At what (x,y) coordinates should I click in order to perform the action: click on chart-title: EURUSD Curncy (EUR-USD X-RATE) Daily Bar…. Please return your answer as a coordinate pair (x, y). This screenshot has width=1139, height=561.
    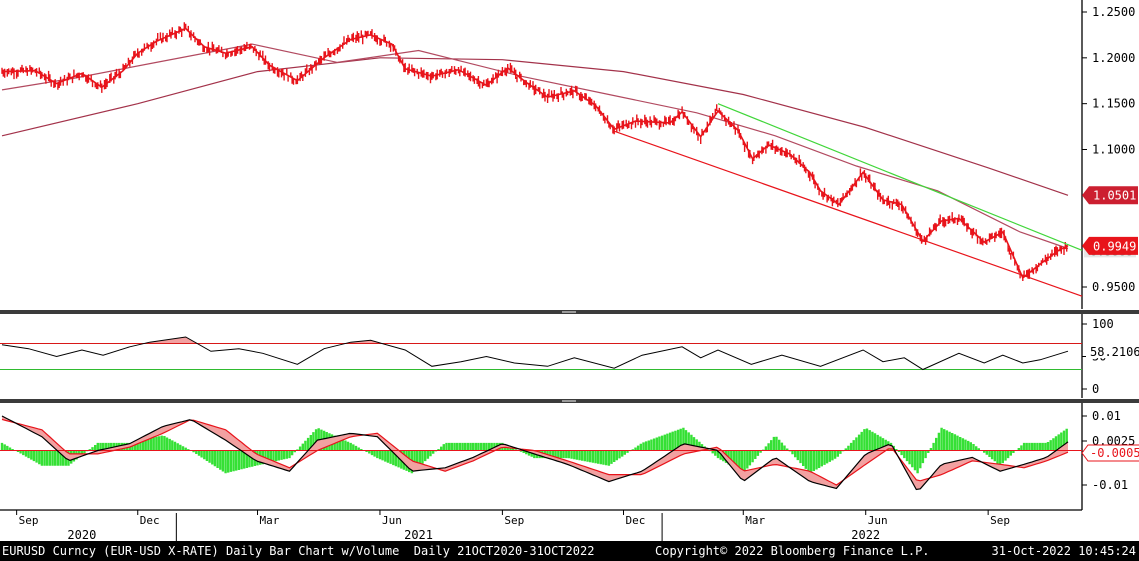
    Looking at the image, I should click on (298, 551).